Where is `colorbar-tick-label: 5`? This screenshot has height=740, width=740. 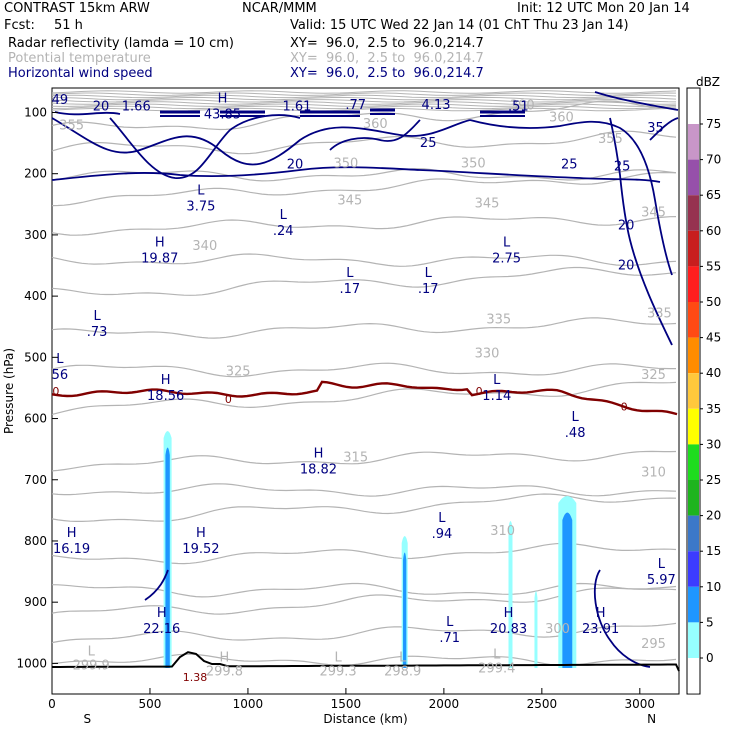 colorbar-tick-label: 5 is located at coordinates (710, 622).